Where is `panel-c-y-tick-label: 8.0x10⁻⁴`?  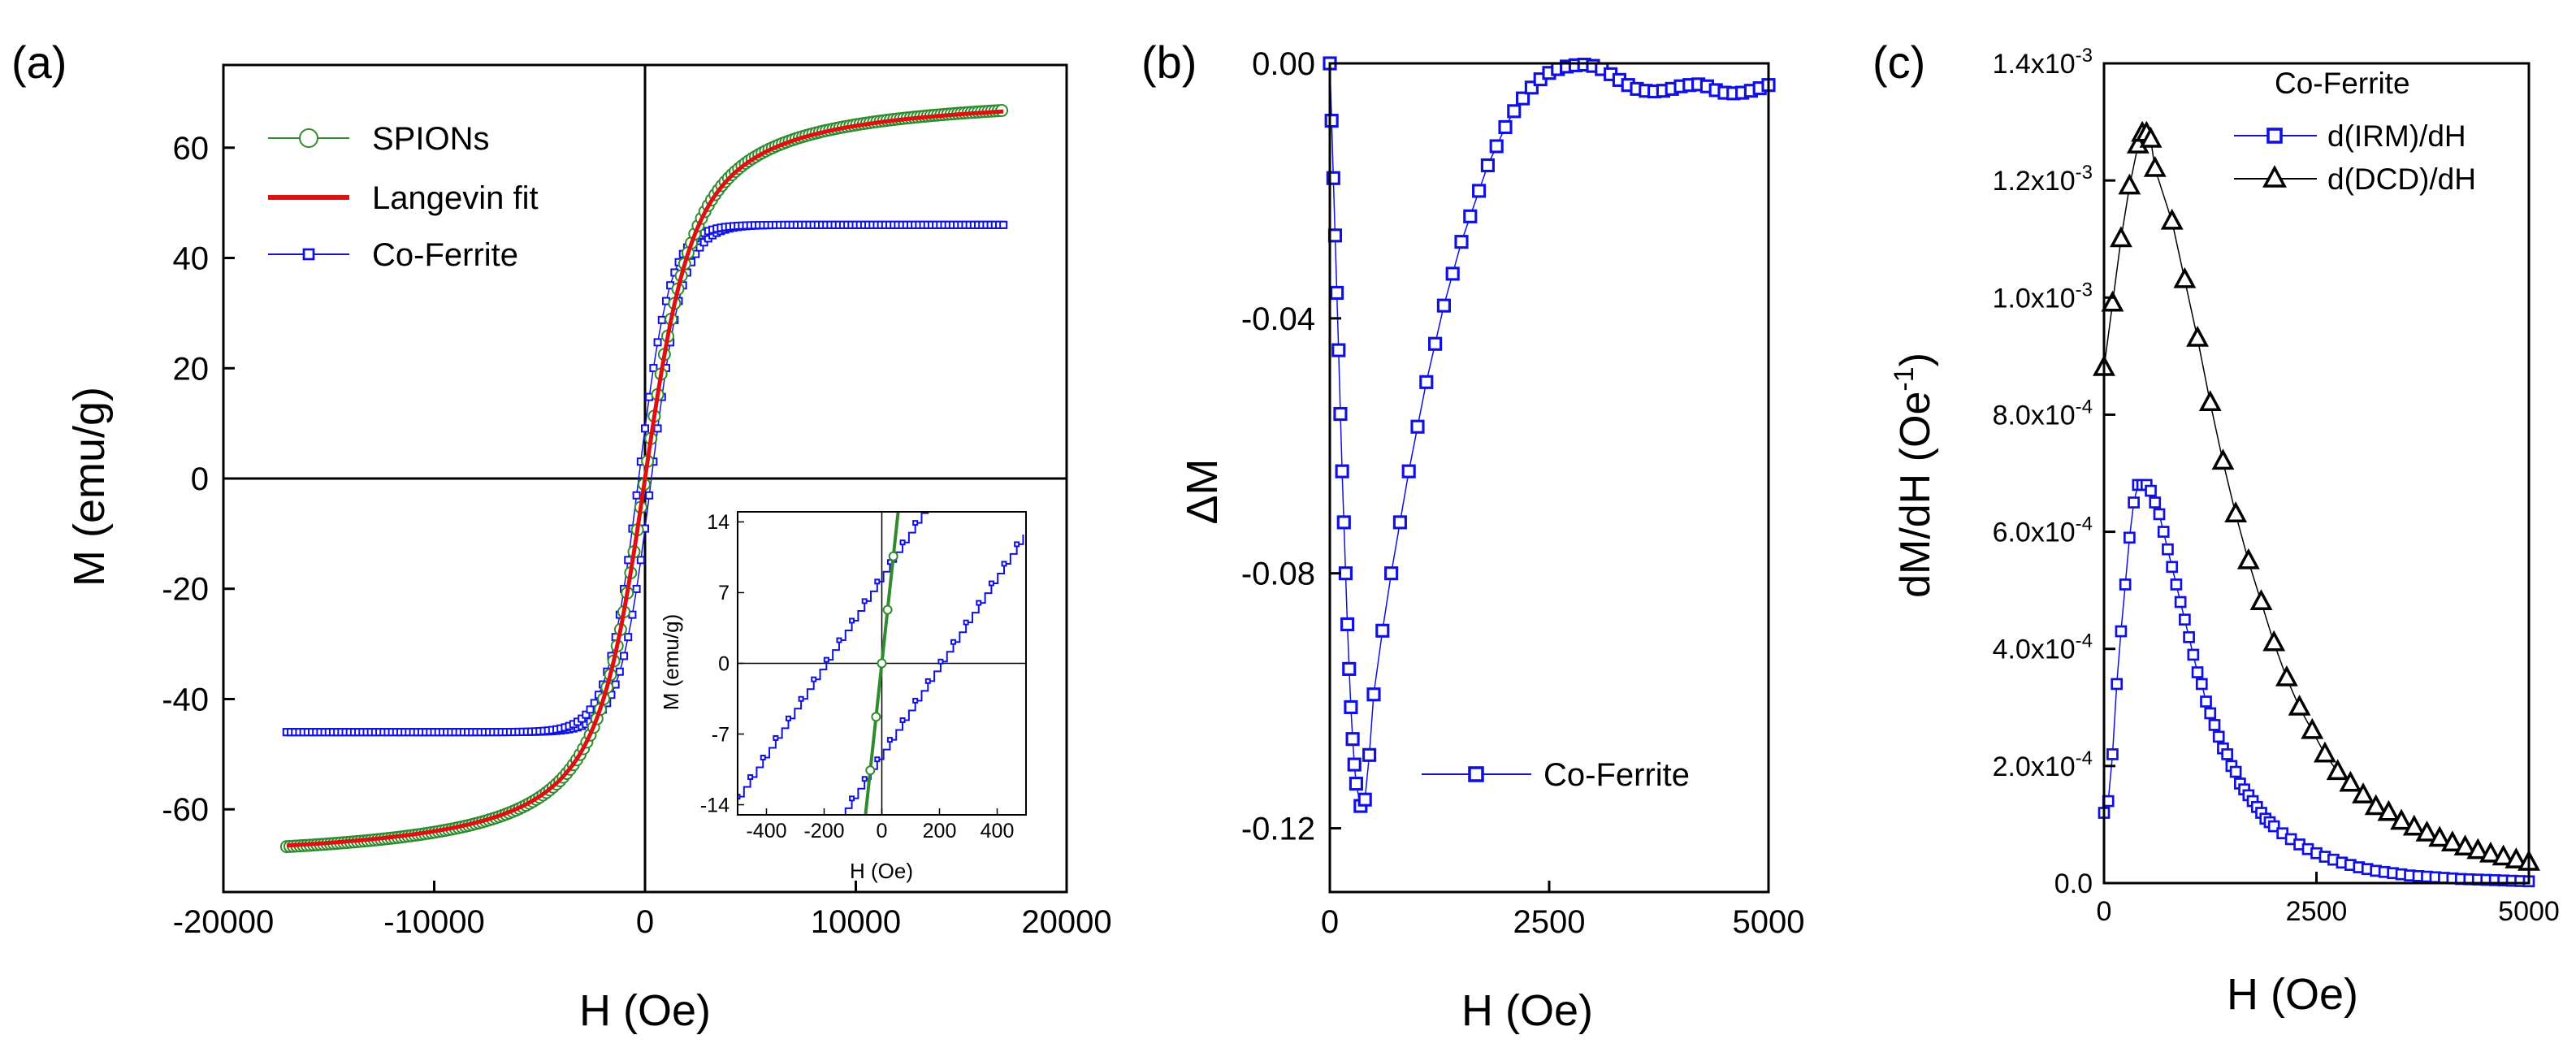 panel-c-y-tick-label: 8.0x10⁻⁴ is located at coordinates (2043, 413).